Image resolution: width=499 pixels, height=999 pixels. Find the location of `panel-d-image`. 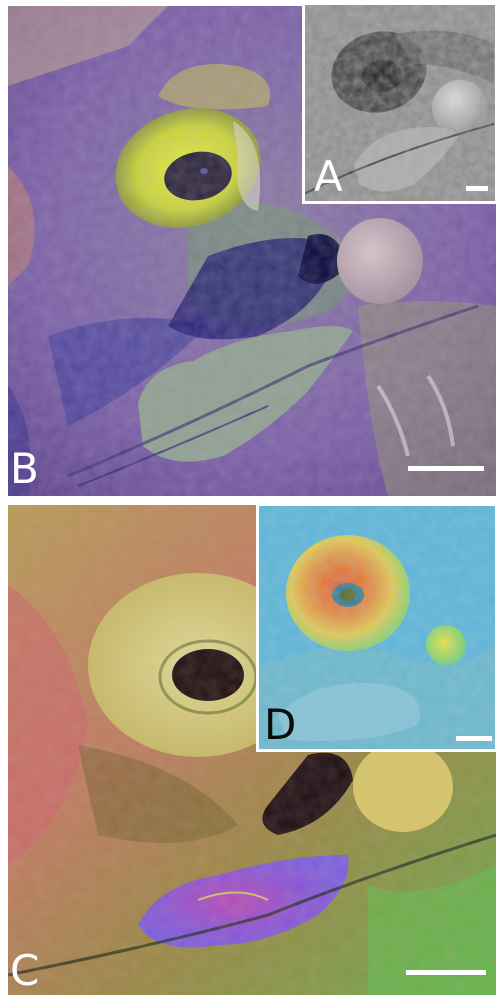

panel-d-image is located at coordinates (377, 627).